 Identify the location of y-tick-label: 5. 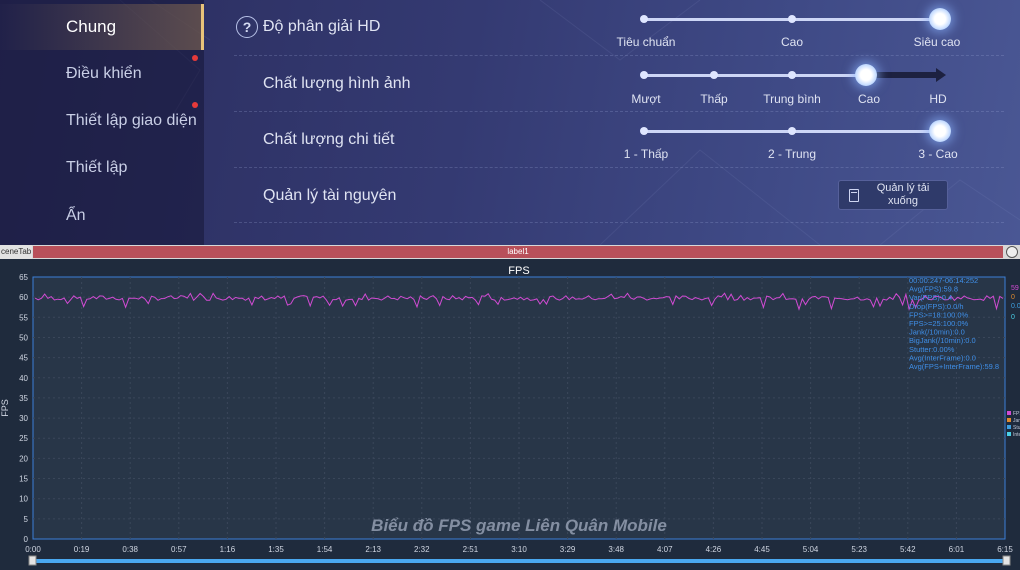
(26, 519).